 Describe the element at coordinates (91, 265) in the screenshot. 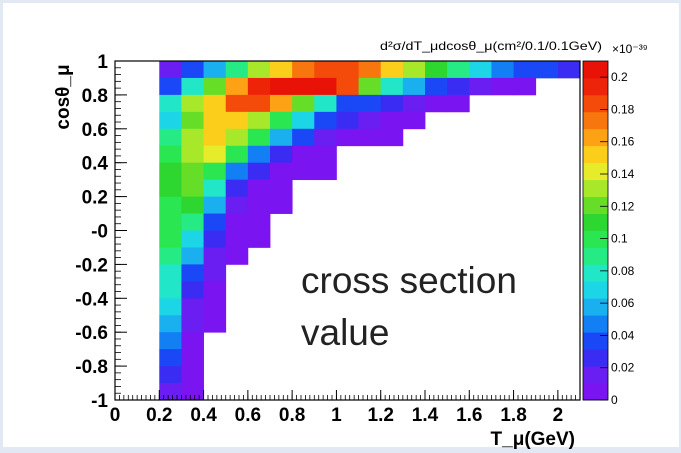

I see `y-tick-label: -0.2` at that location.